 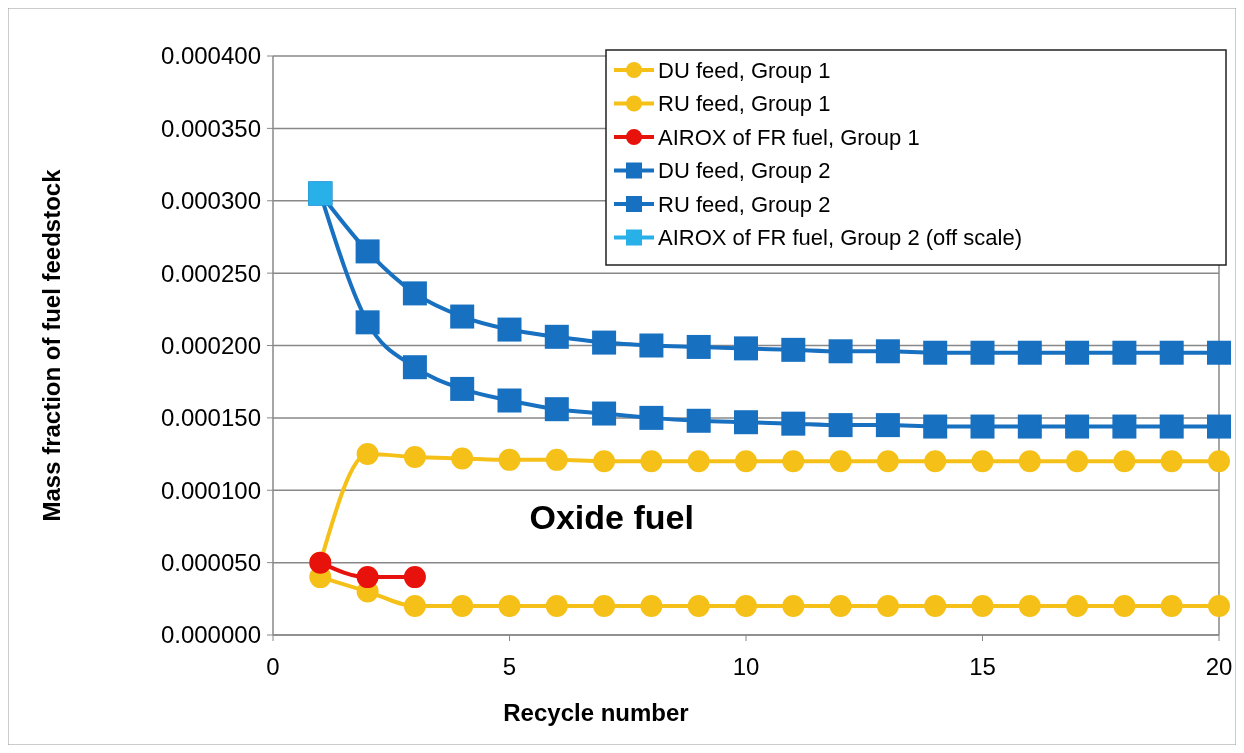 What do you see at coordinates (596, 712) in the screenshot?
I see `x-axis-title: Recycle number` at bounding box center [596, 712].